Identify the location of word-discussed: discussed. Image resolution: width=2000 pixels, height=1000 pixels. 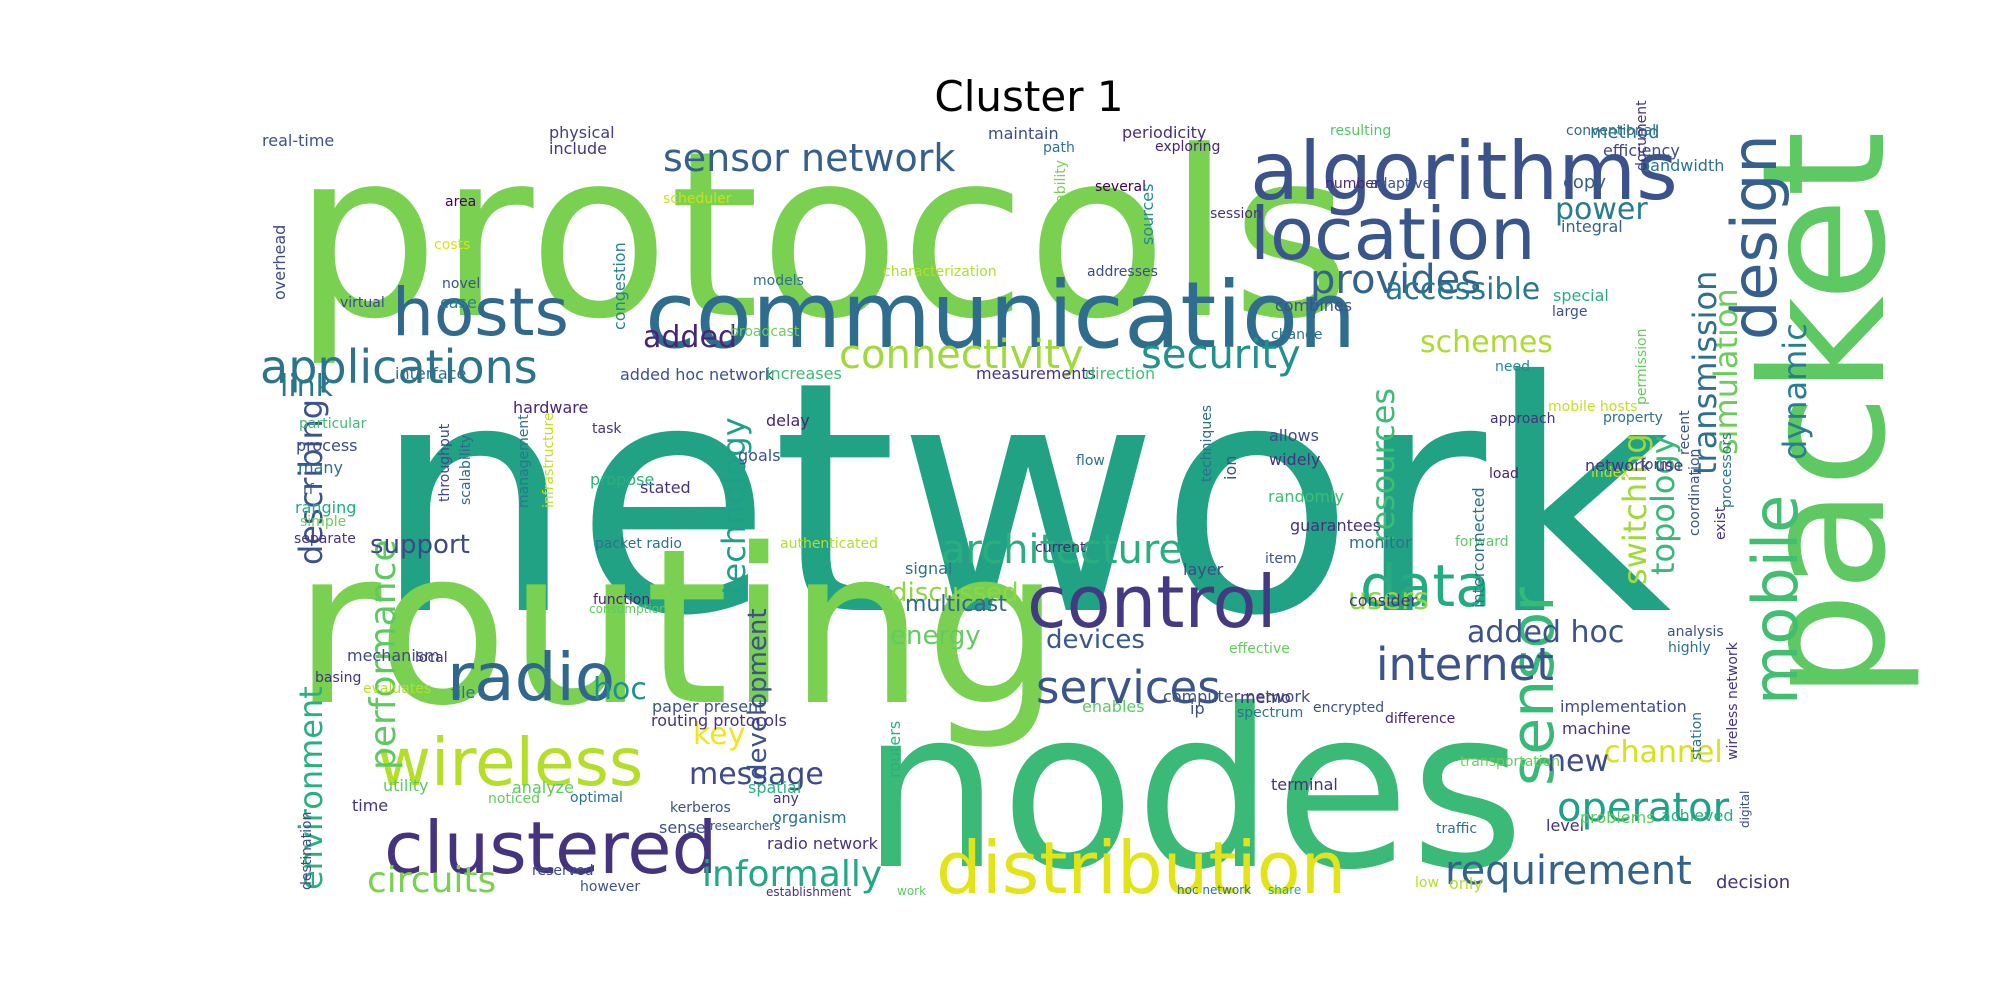
(955, 593).